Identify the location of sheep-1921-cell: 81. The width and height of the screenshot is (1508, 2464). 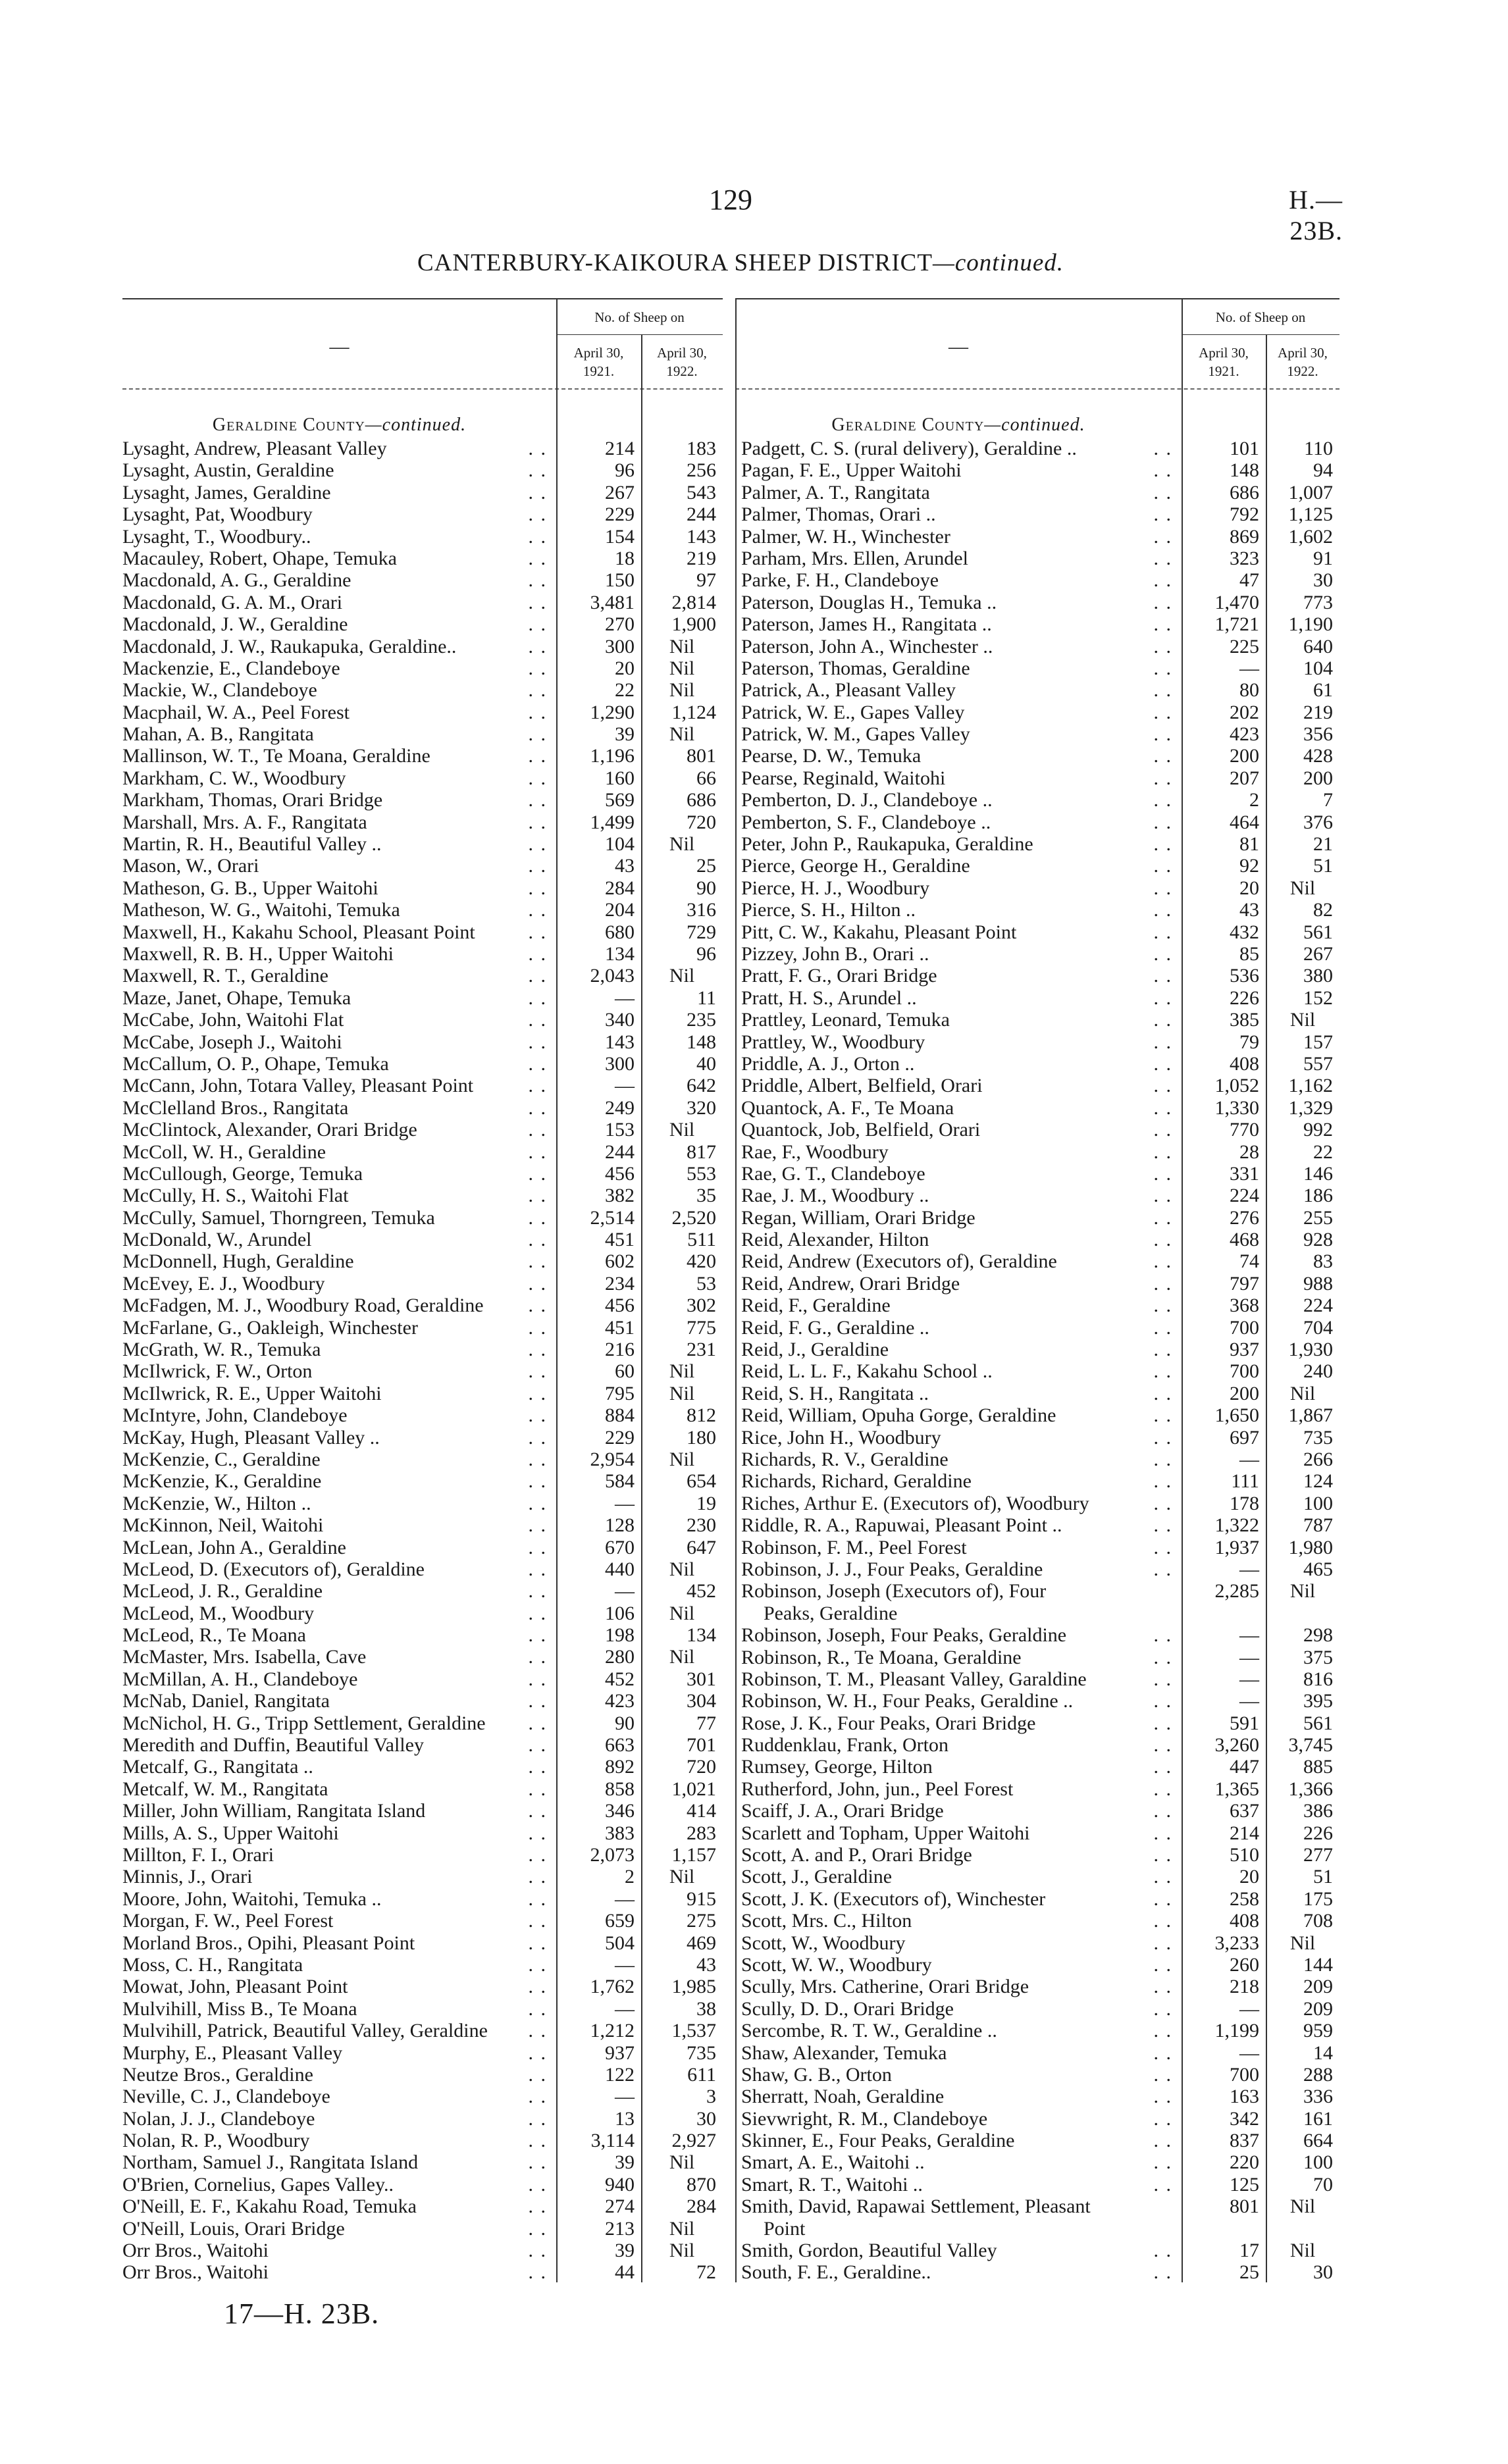
(1249, 844).